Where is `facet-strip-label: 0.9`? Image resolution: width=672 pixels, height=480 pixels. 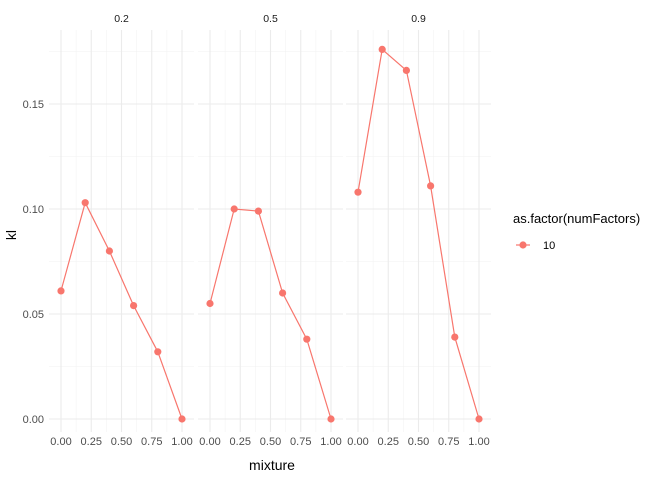
facet-strip-label: 0.9 is located at coordinates (418, 19).